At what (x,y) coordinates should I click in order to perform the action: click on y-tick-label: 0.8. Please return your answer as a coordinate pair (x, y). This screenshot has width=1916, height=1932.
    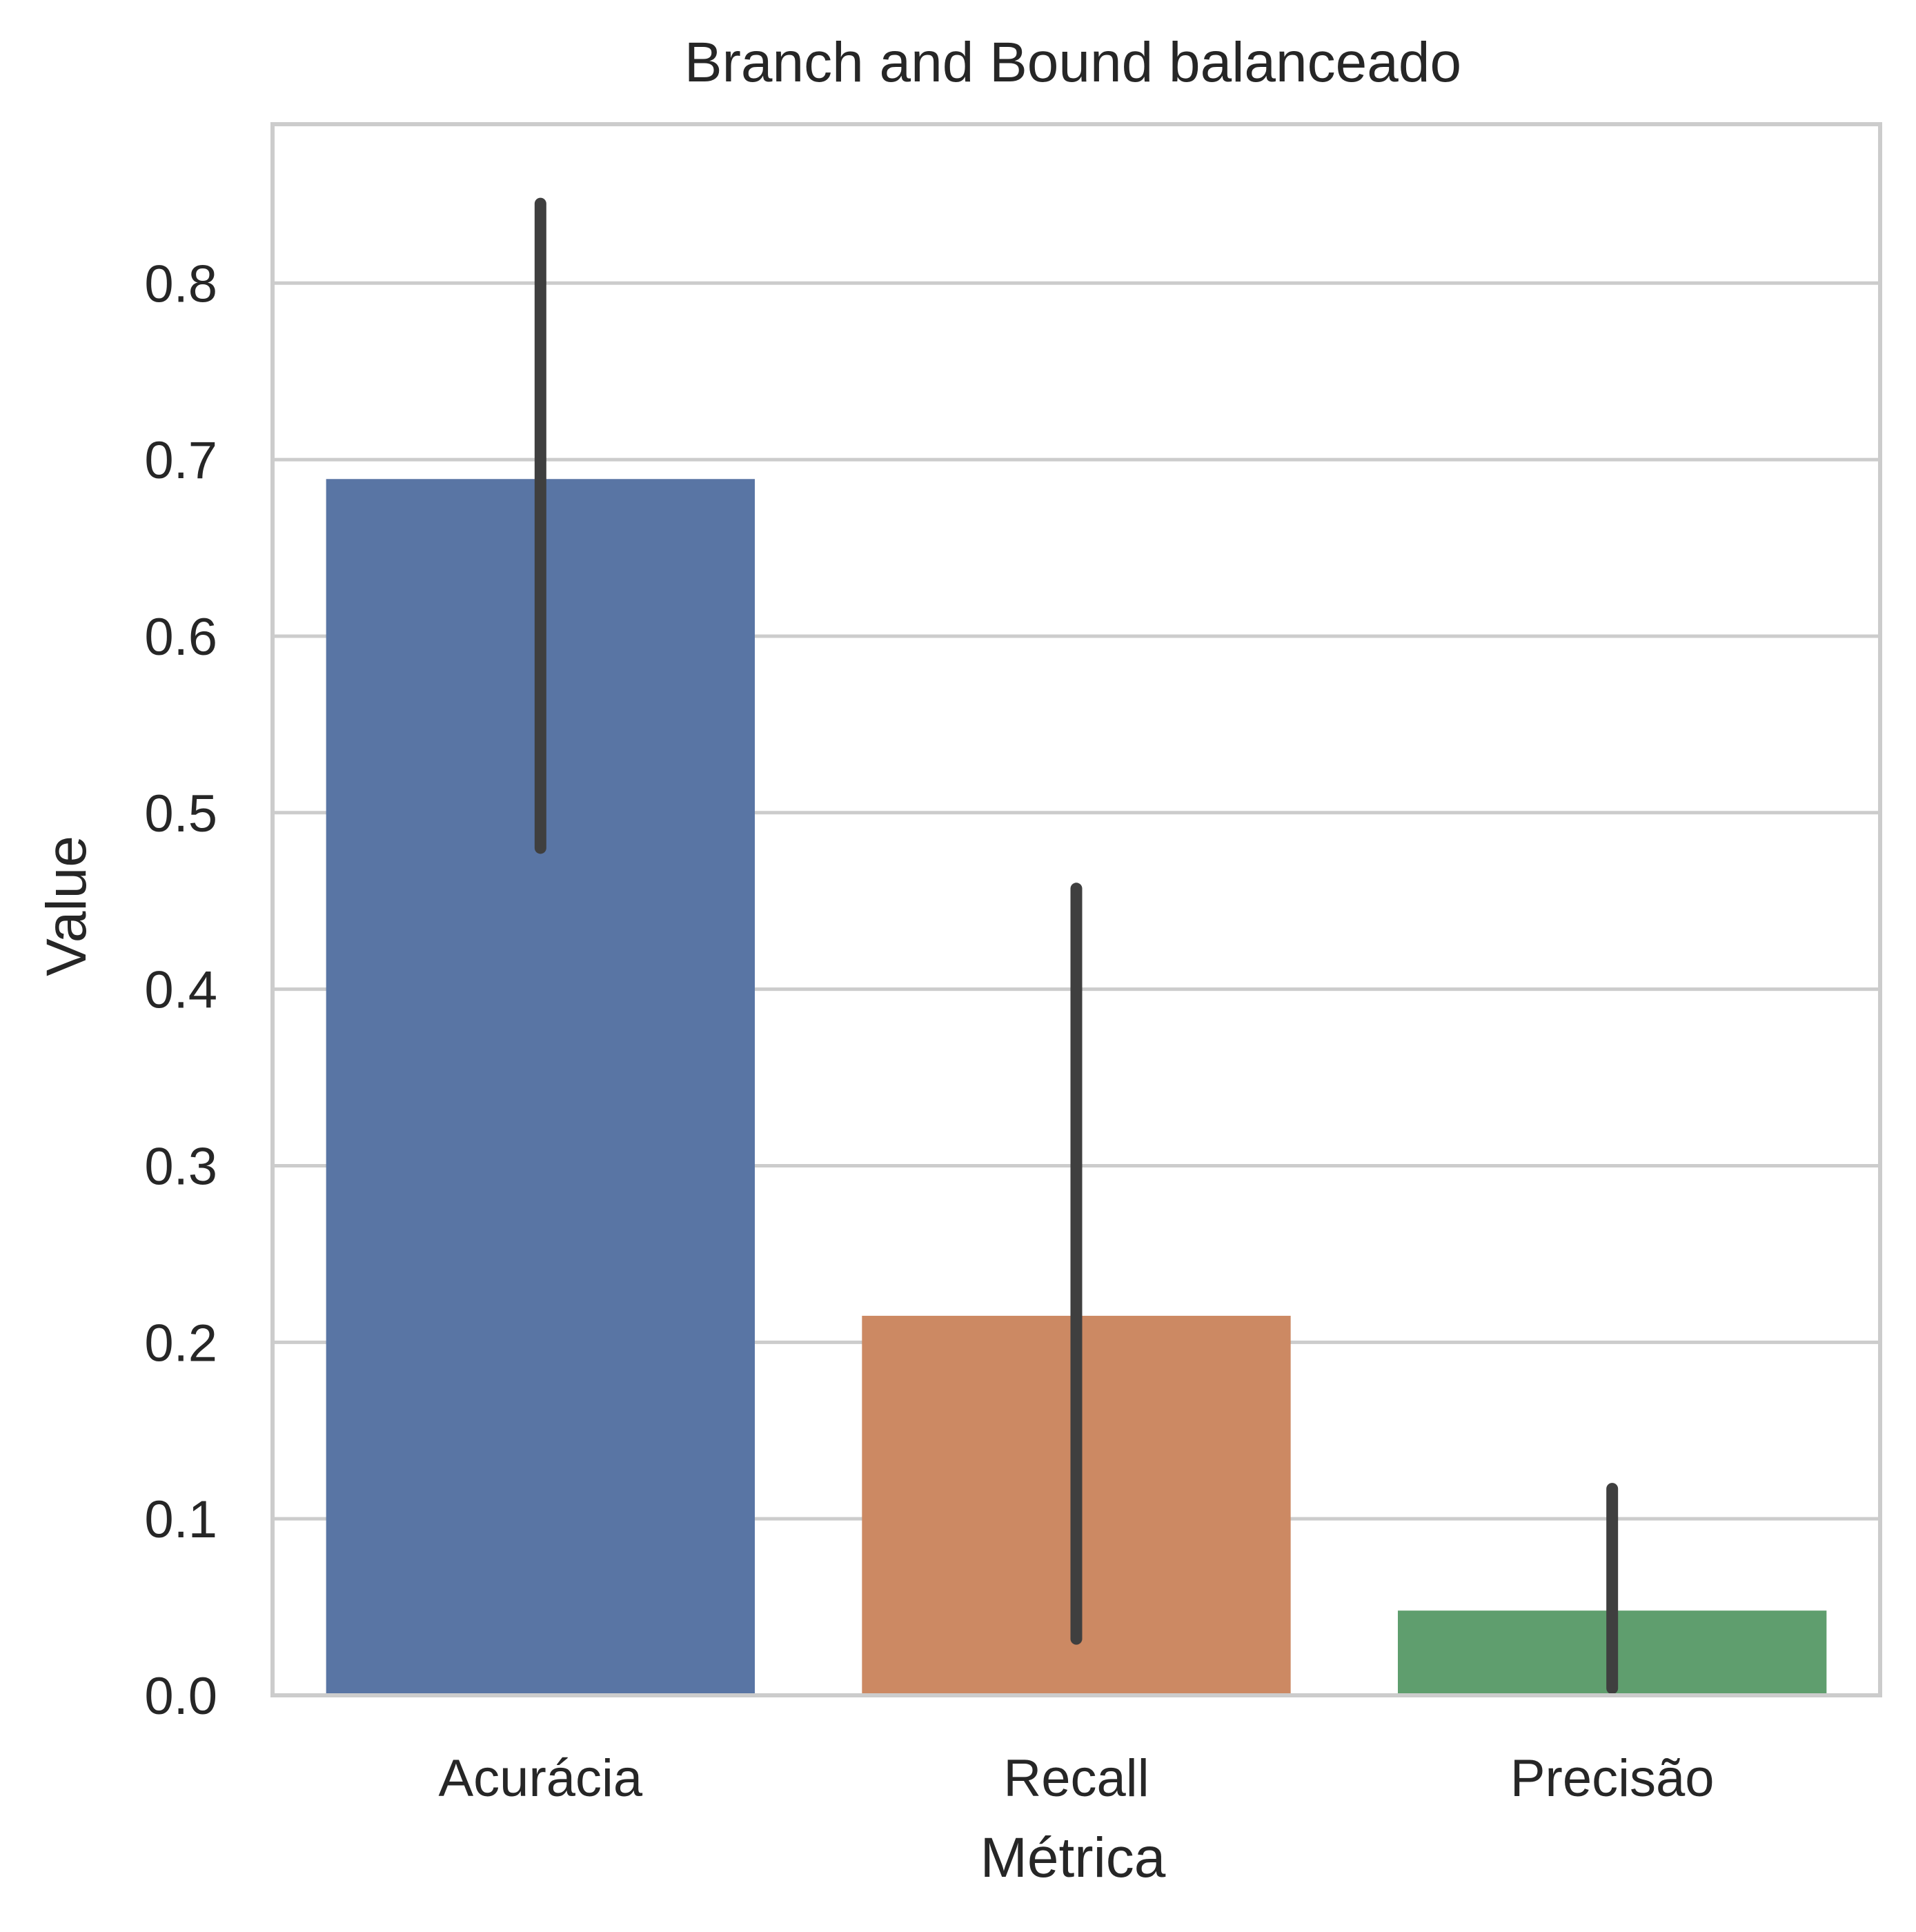
    Looking at the image, I should click on (180, 284).